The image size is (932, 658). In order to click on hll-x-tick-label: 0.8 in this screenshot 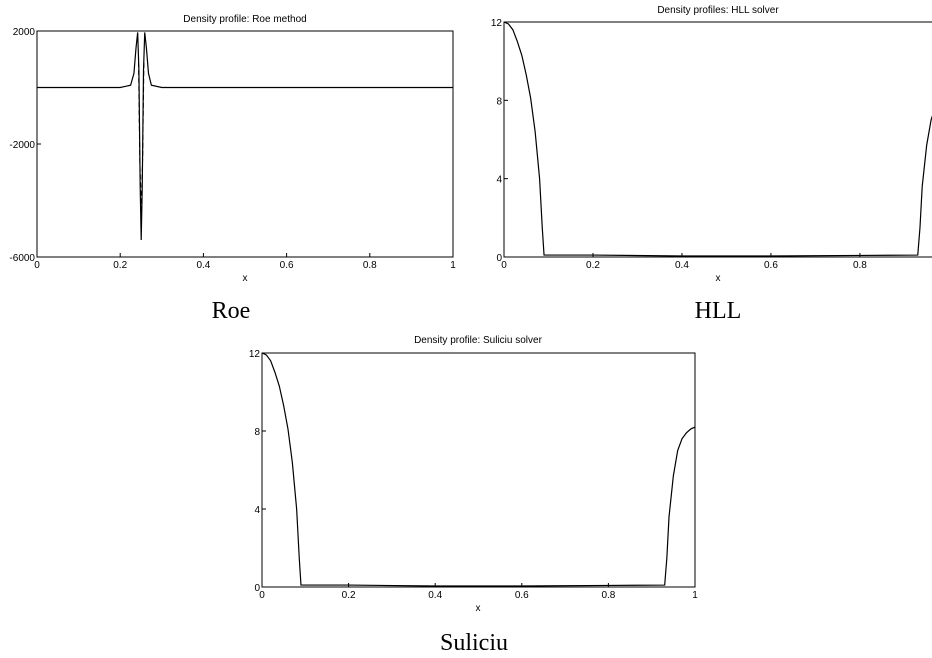, I will do `click(860, 265)`.